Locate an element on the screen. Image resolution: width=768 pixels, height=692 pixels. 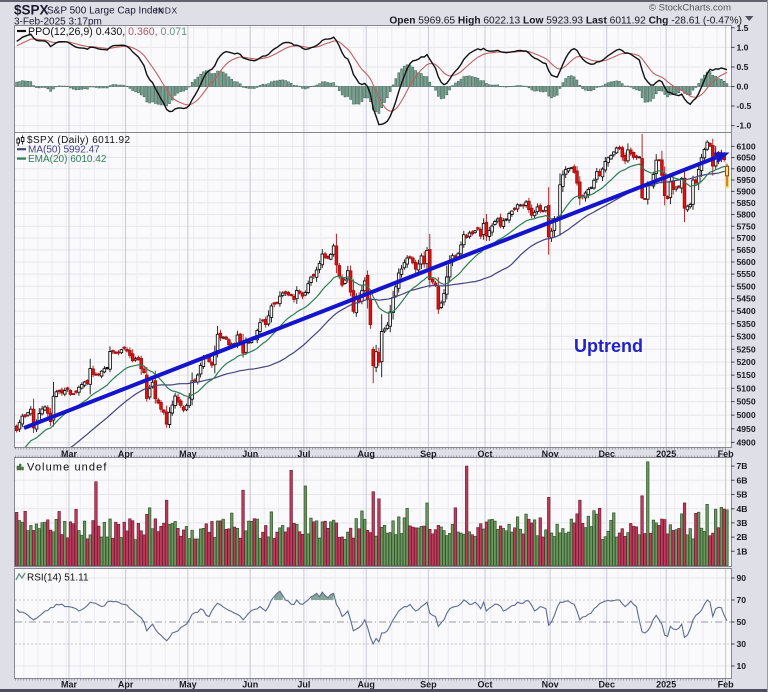
svg-text: © StockCharts.com is located at coordinates (690, 8).